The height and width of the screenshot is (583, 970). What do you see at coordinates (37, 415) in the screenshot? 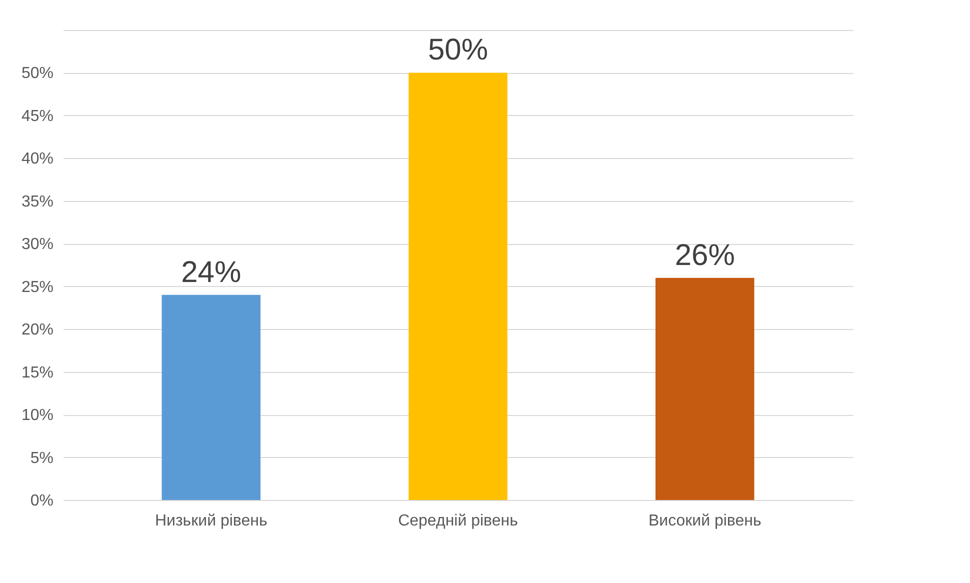
I see `y-tick-label: 10%` at bounding box center [37, 415].